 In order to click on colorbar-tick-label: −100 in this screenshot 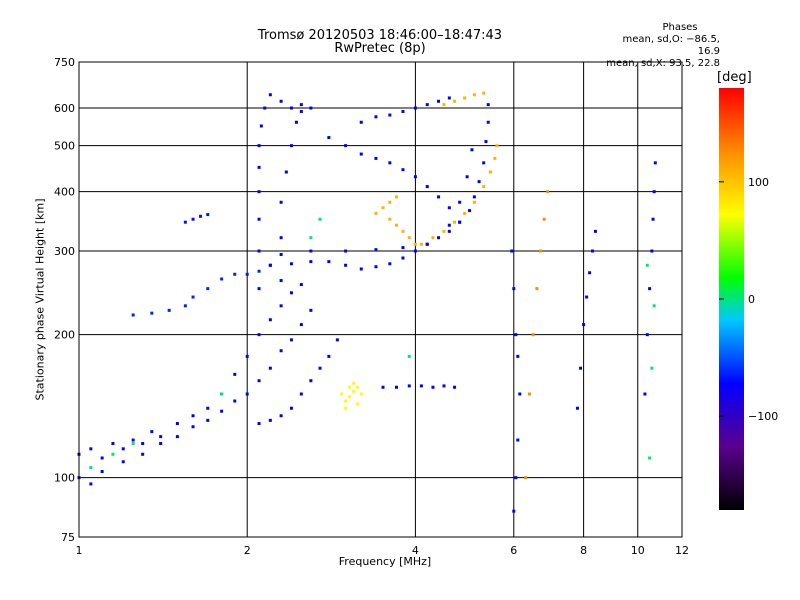, I will do `click(763, 416)`.